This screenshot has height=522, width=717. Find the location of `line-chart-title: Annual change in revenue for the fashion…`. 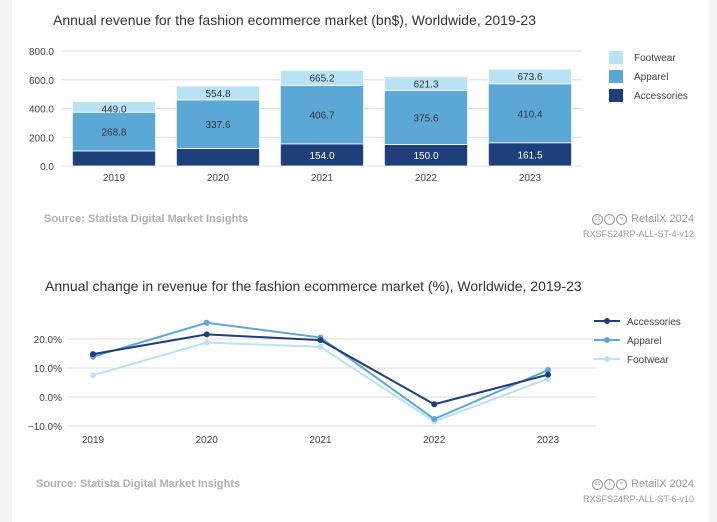

line-chart-title: Annual change in revenue for the fashion… is located at coordinates (313, 286).